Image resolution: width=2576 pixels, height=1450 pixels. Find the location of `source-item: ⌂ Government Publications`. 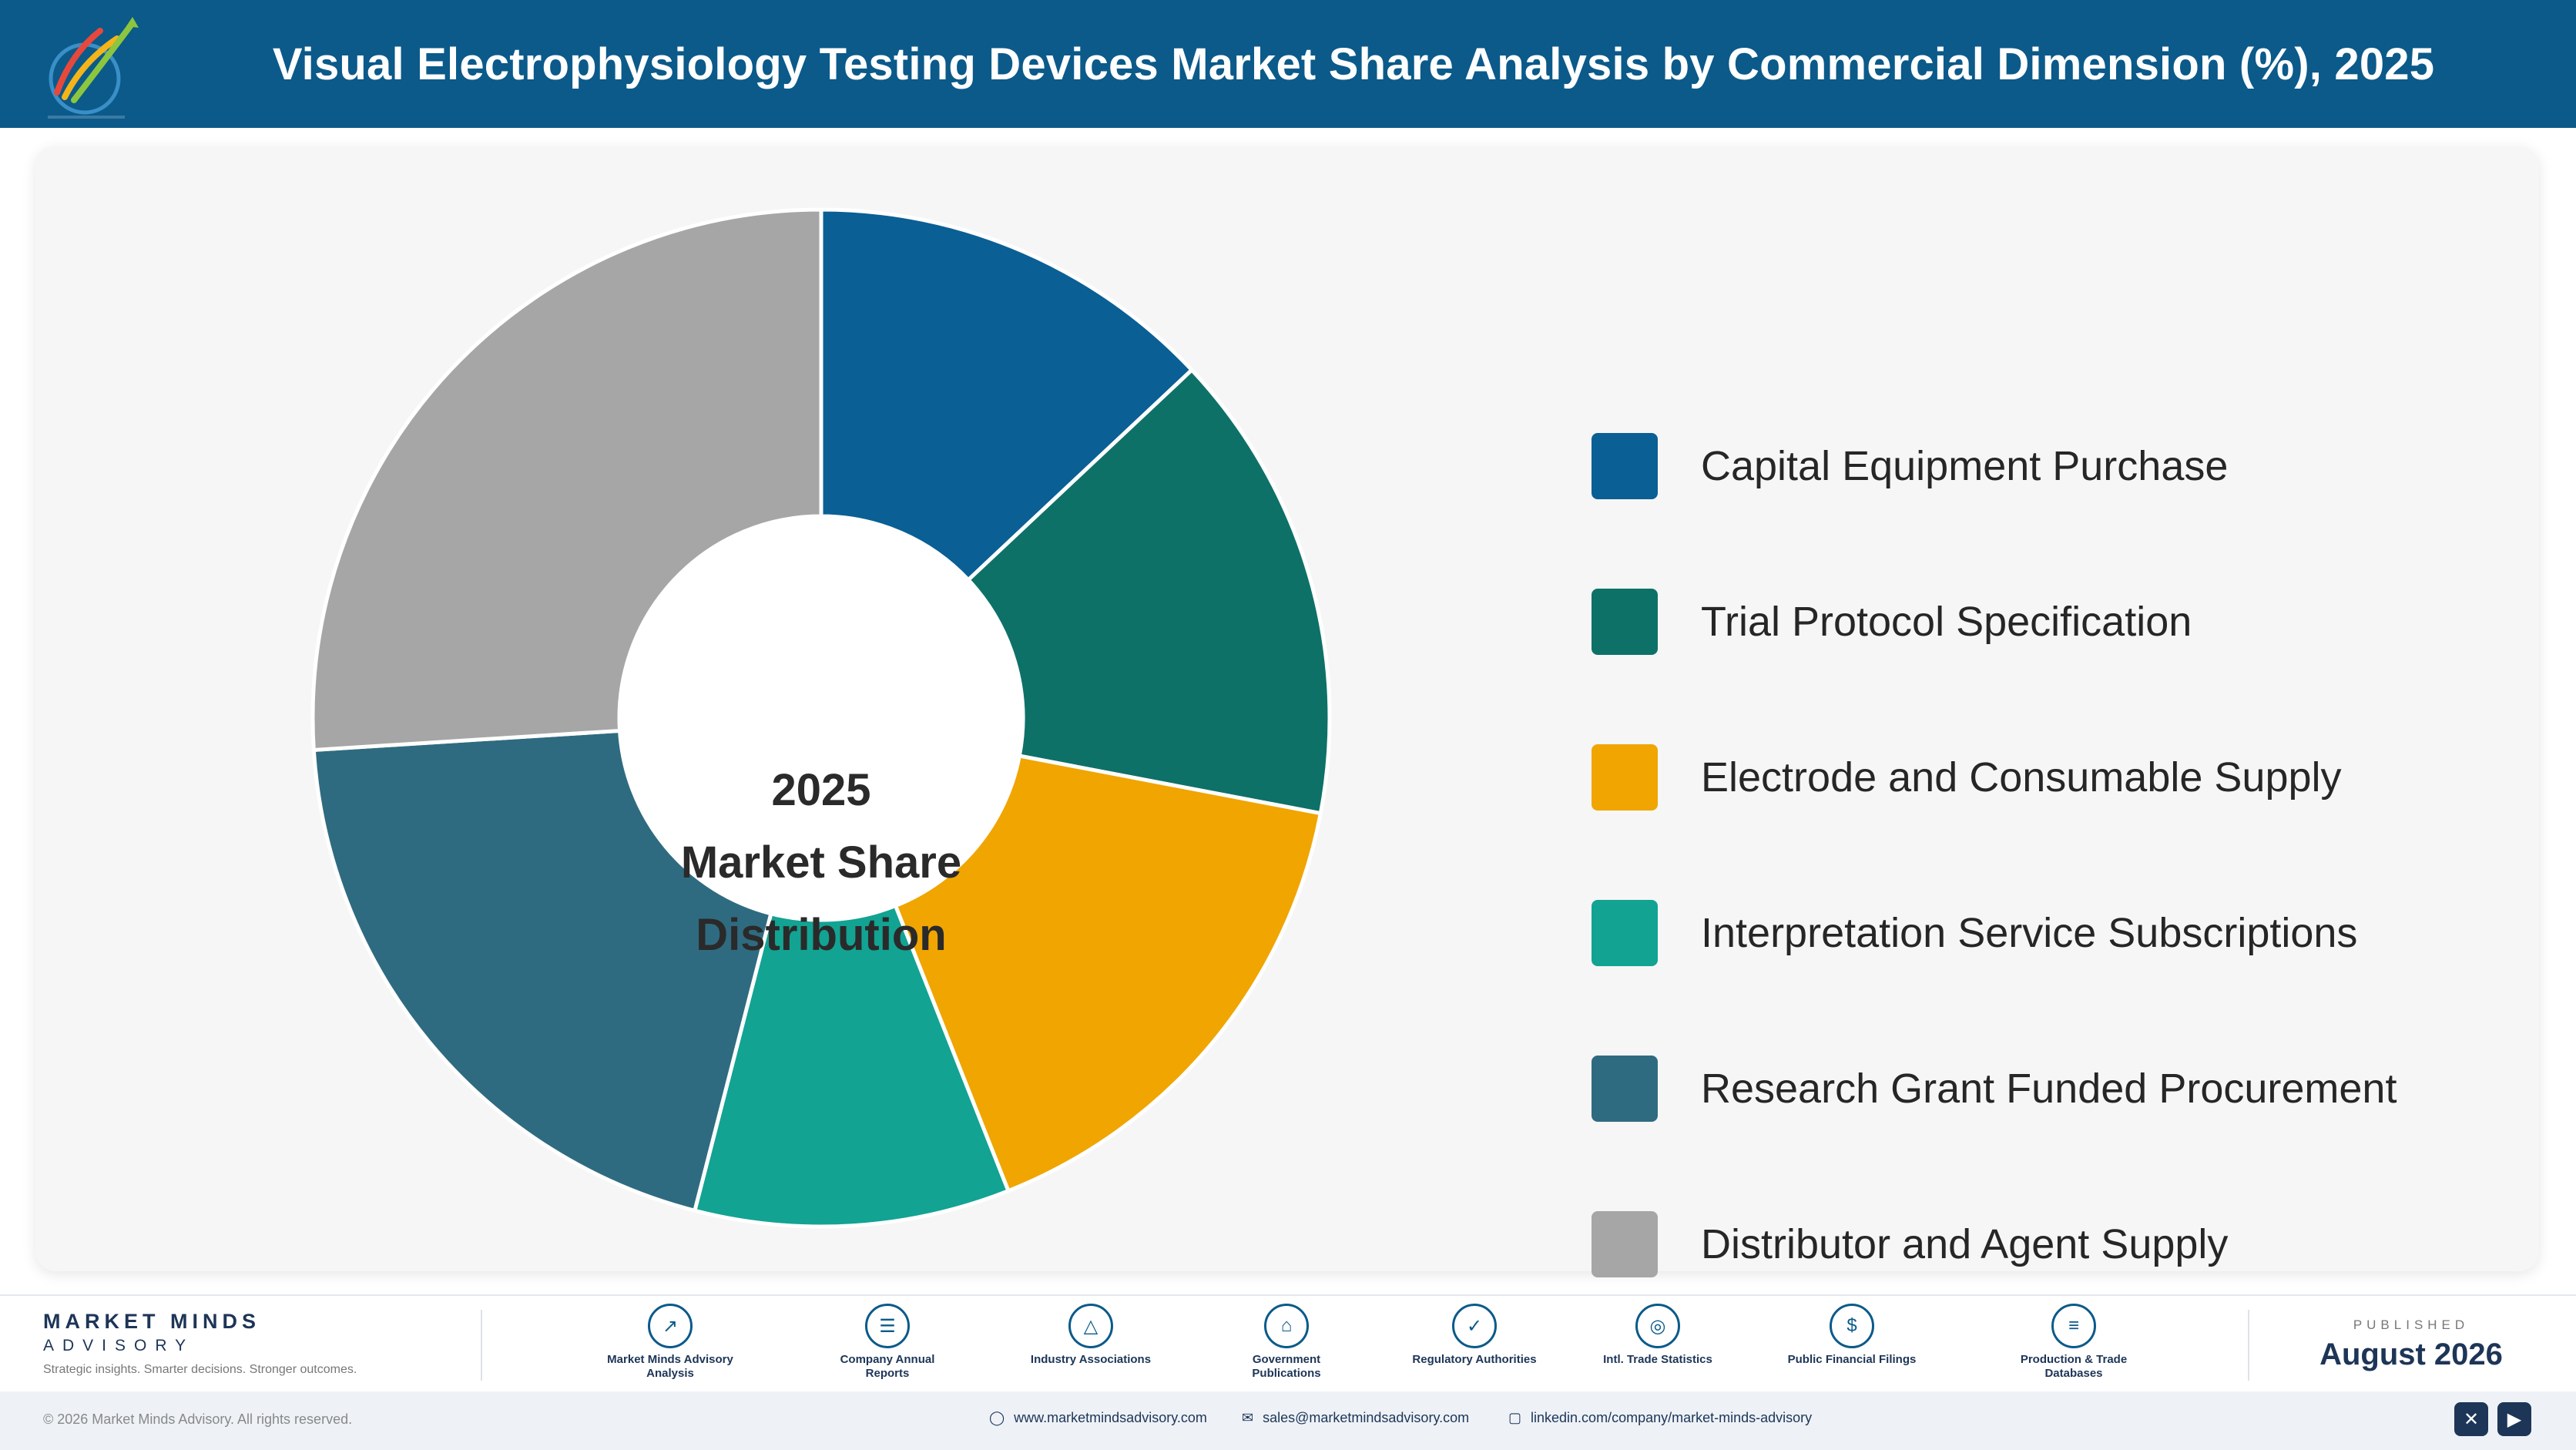

source-item: ⌂ Government Publications is located at coordinates (1286, 1342).